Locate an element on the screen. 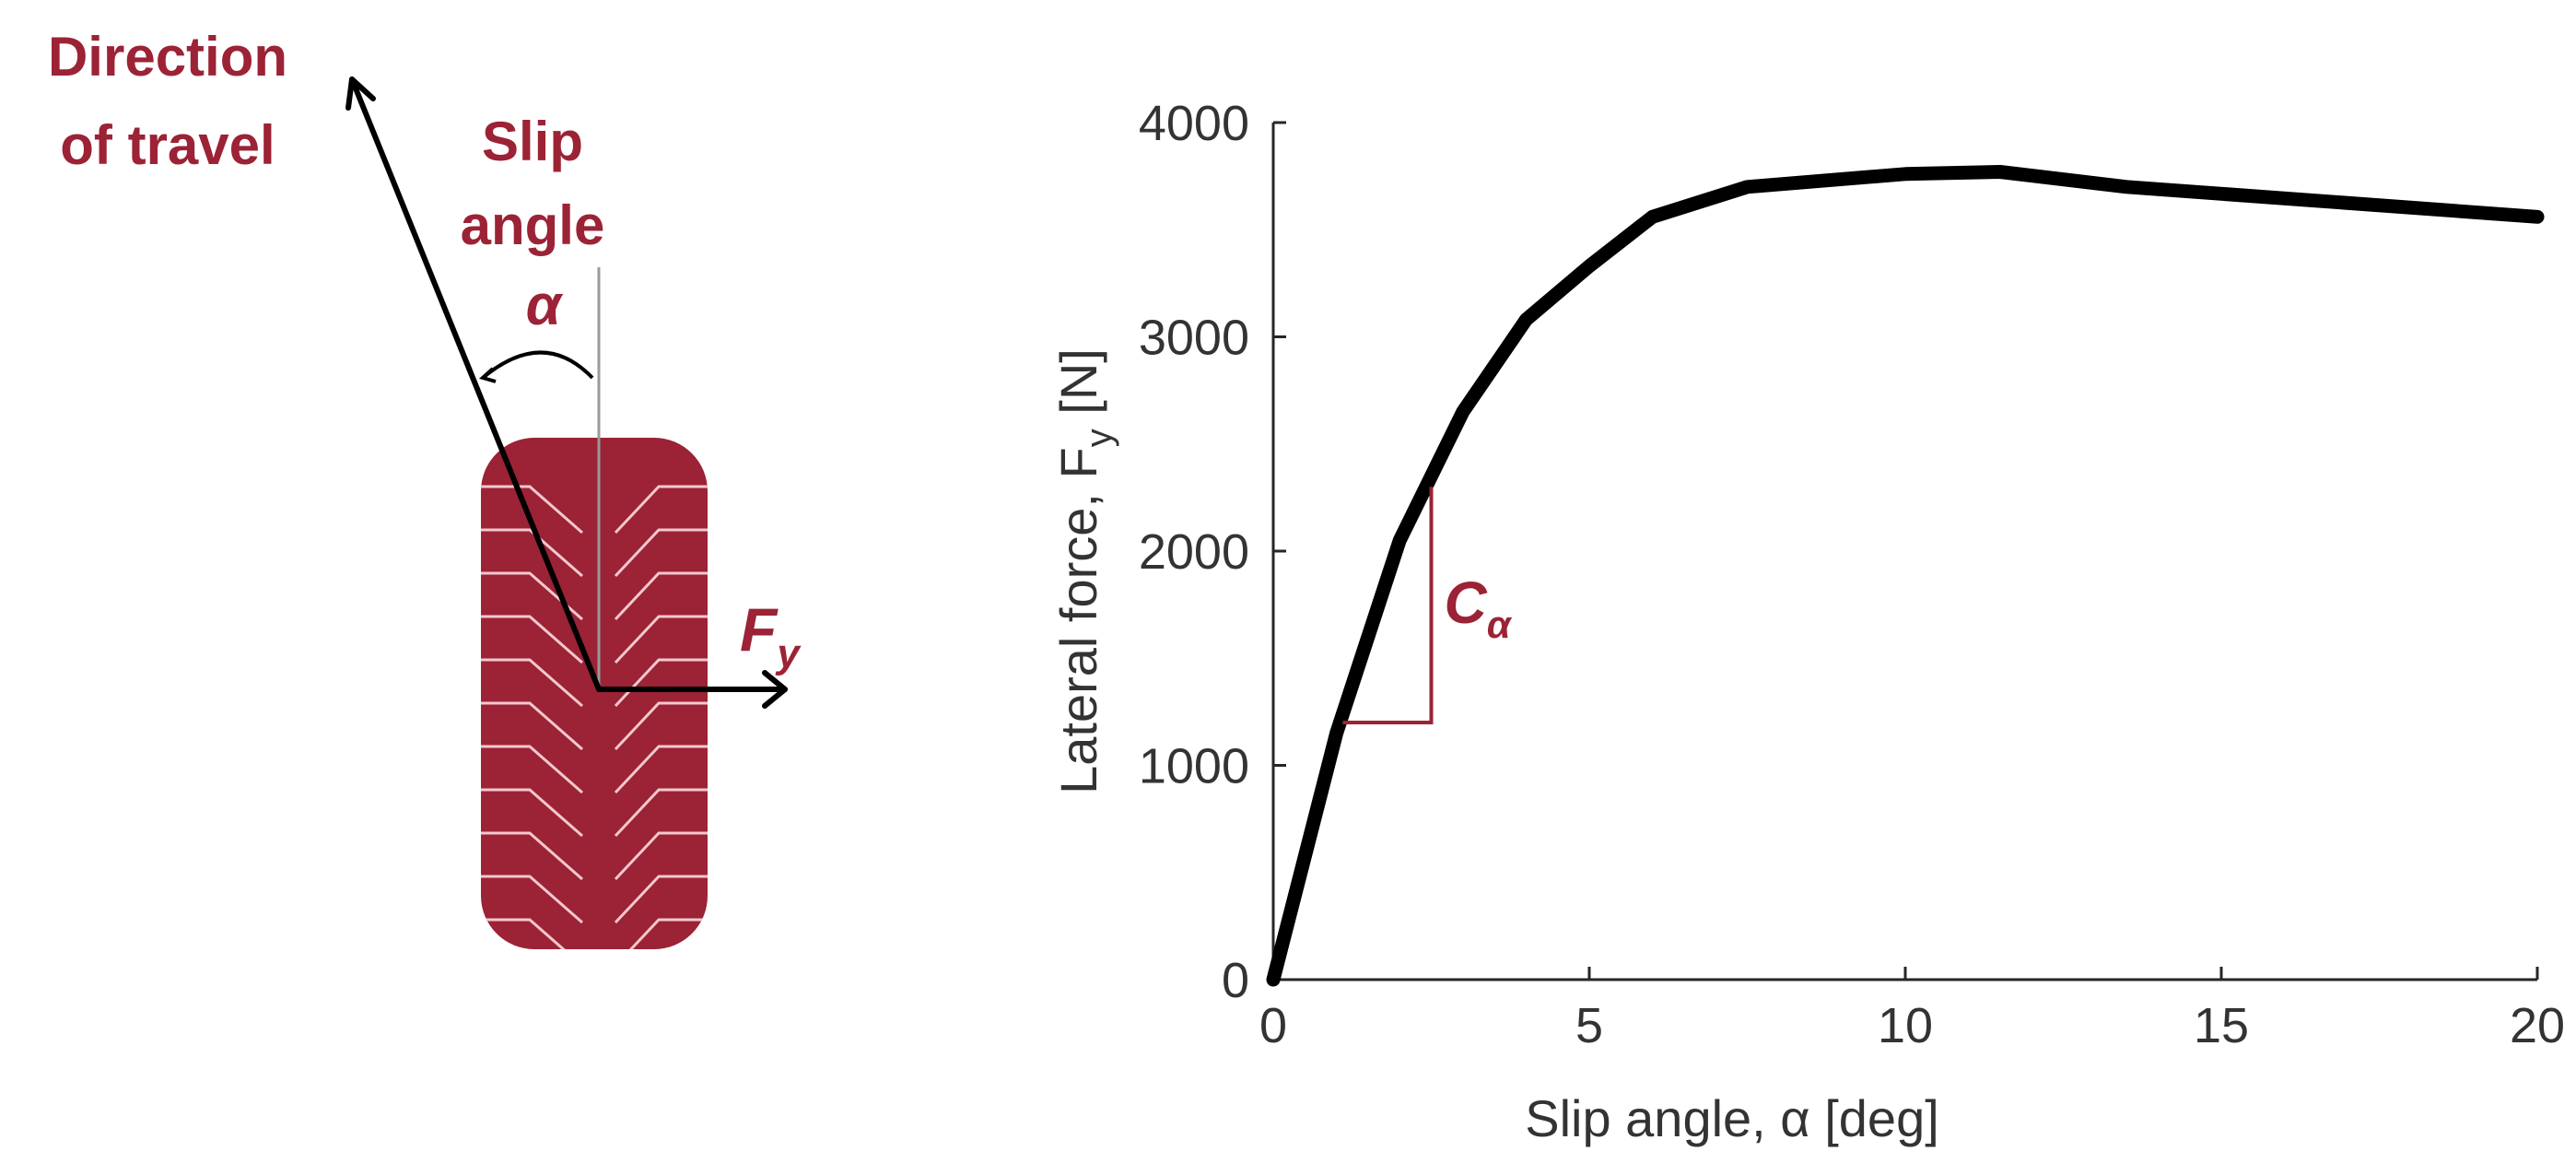 Image resolution: width=2576 pixels, height=1175 pixels. y-tick-label: 2000 is located at coordinates (1194, 552).